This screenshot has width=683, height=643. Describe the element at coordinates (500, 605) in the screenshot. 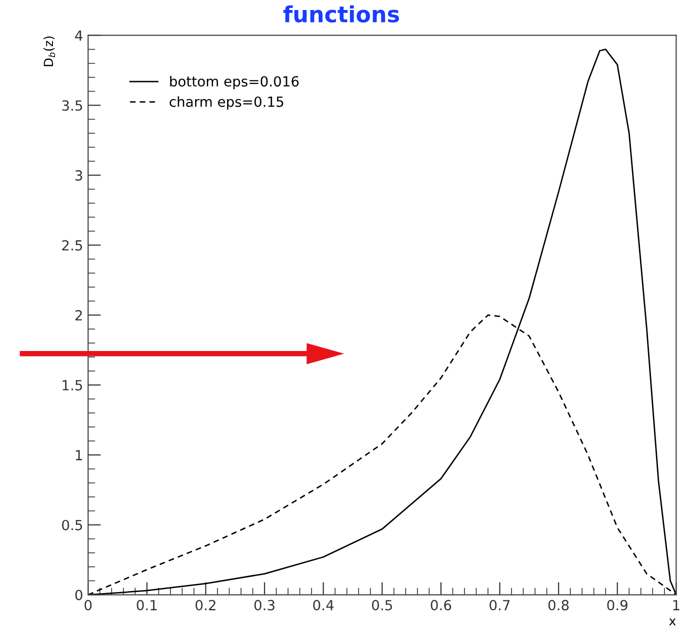

I see `x-tick-label: 0.7` at that location.